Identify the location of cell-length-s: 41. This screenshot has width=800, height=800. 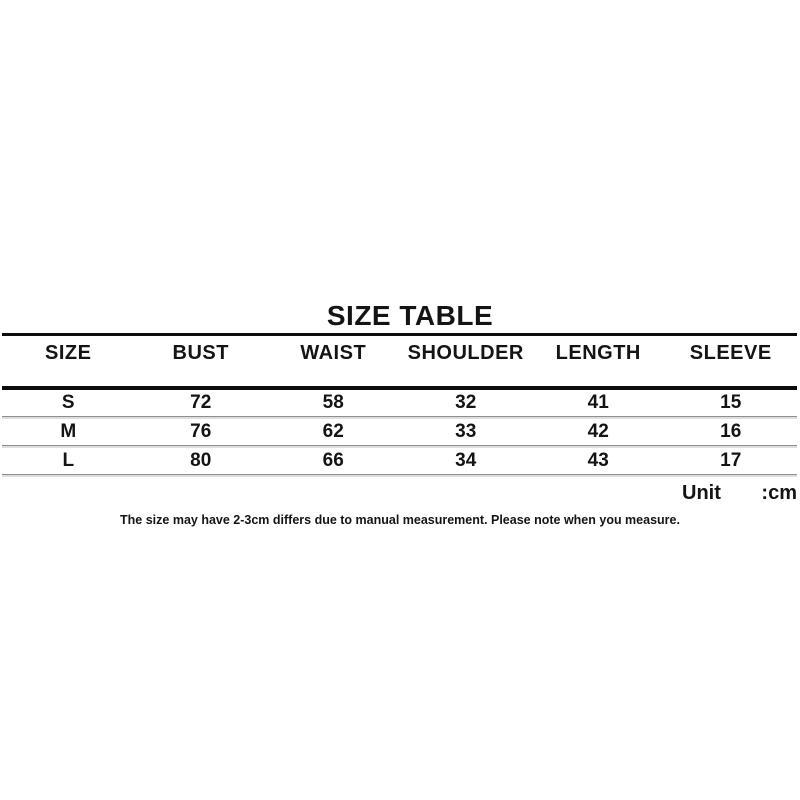
(598, 403).